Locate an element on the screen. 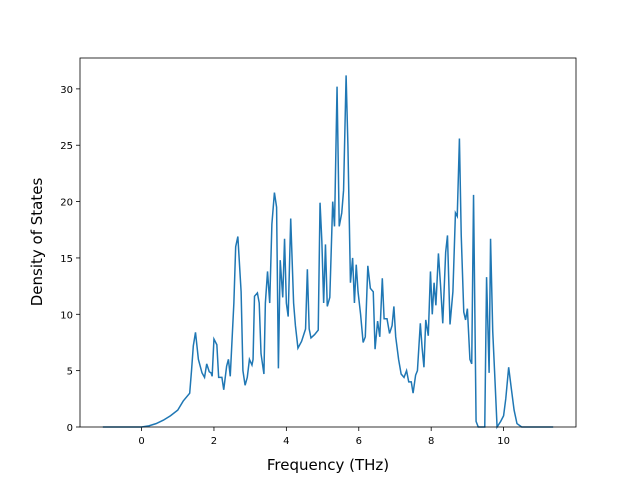  x-tick-label: 4 is located at coordinates (286, 441).